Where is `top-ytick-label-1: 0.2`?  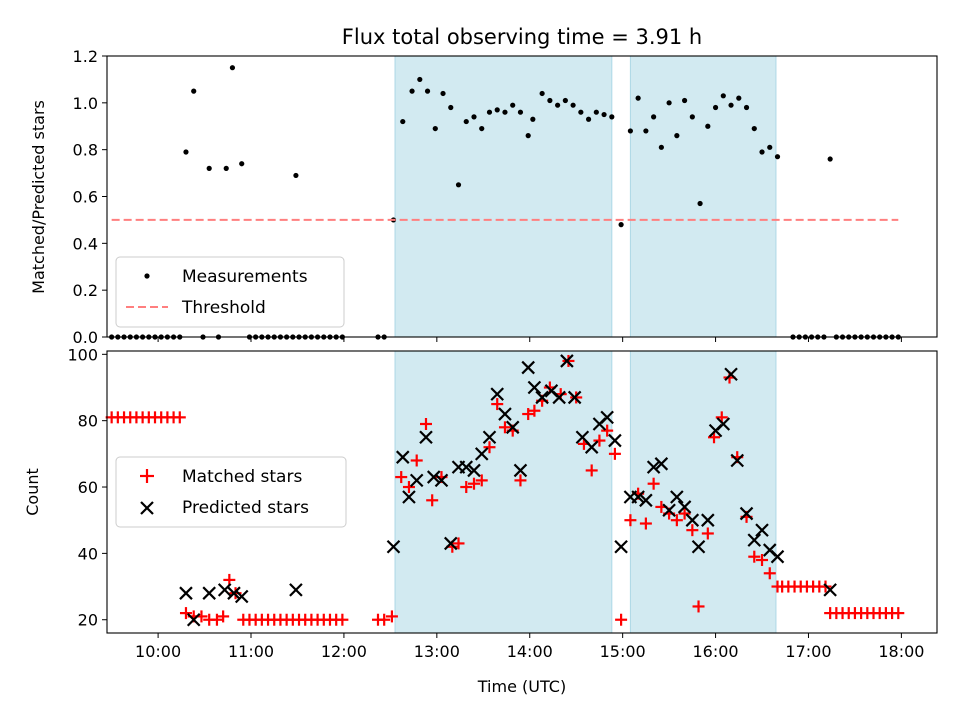
top-ytick-label-1: 0.2 is located at coordinates (85, 290).